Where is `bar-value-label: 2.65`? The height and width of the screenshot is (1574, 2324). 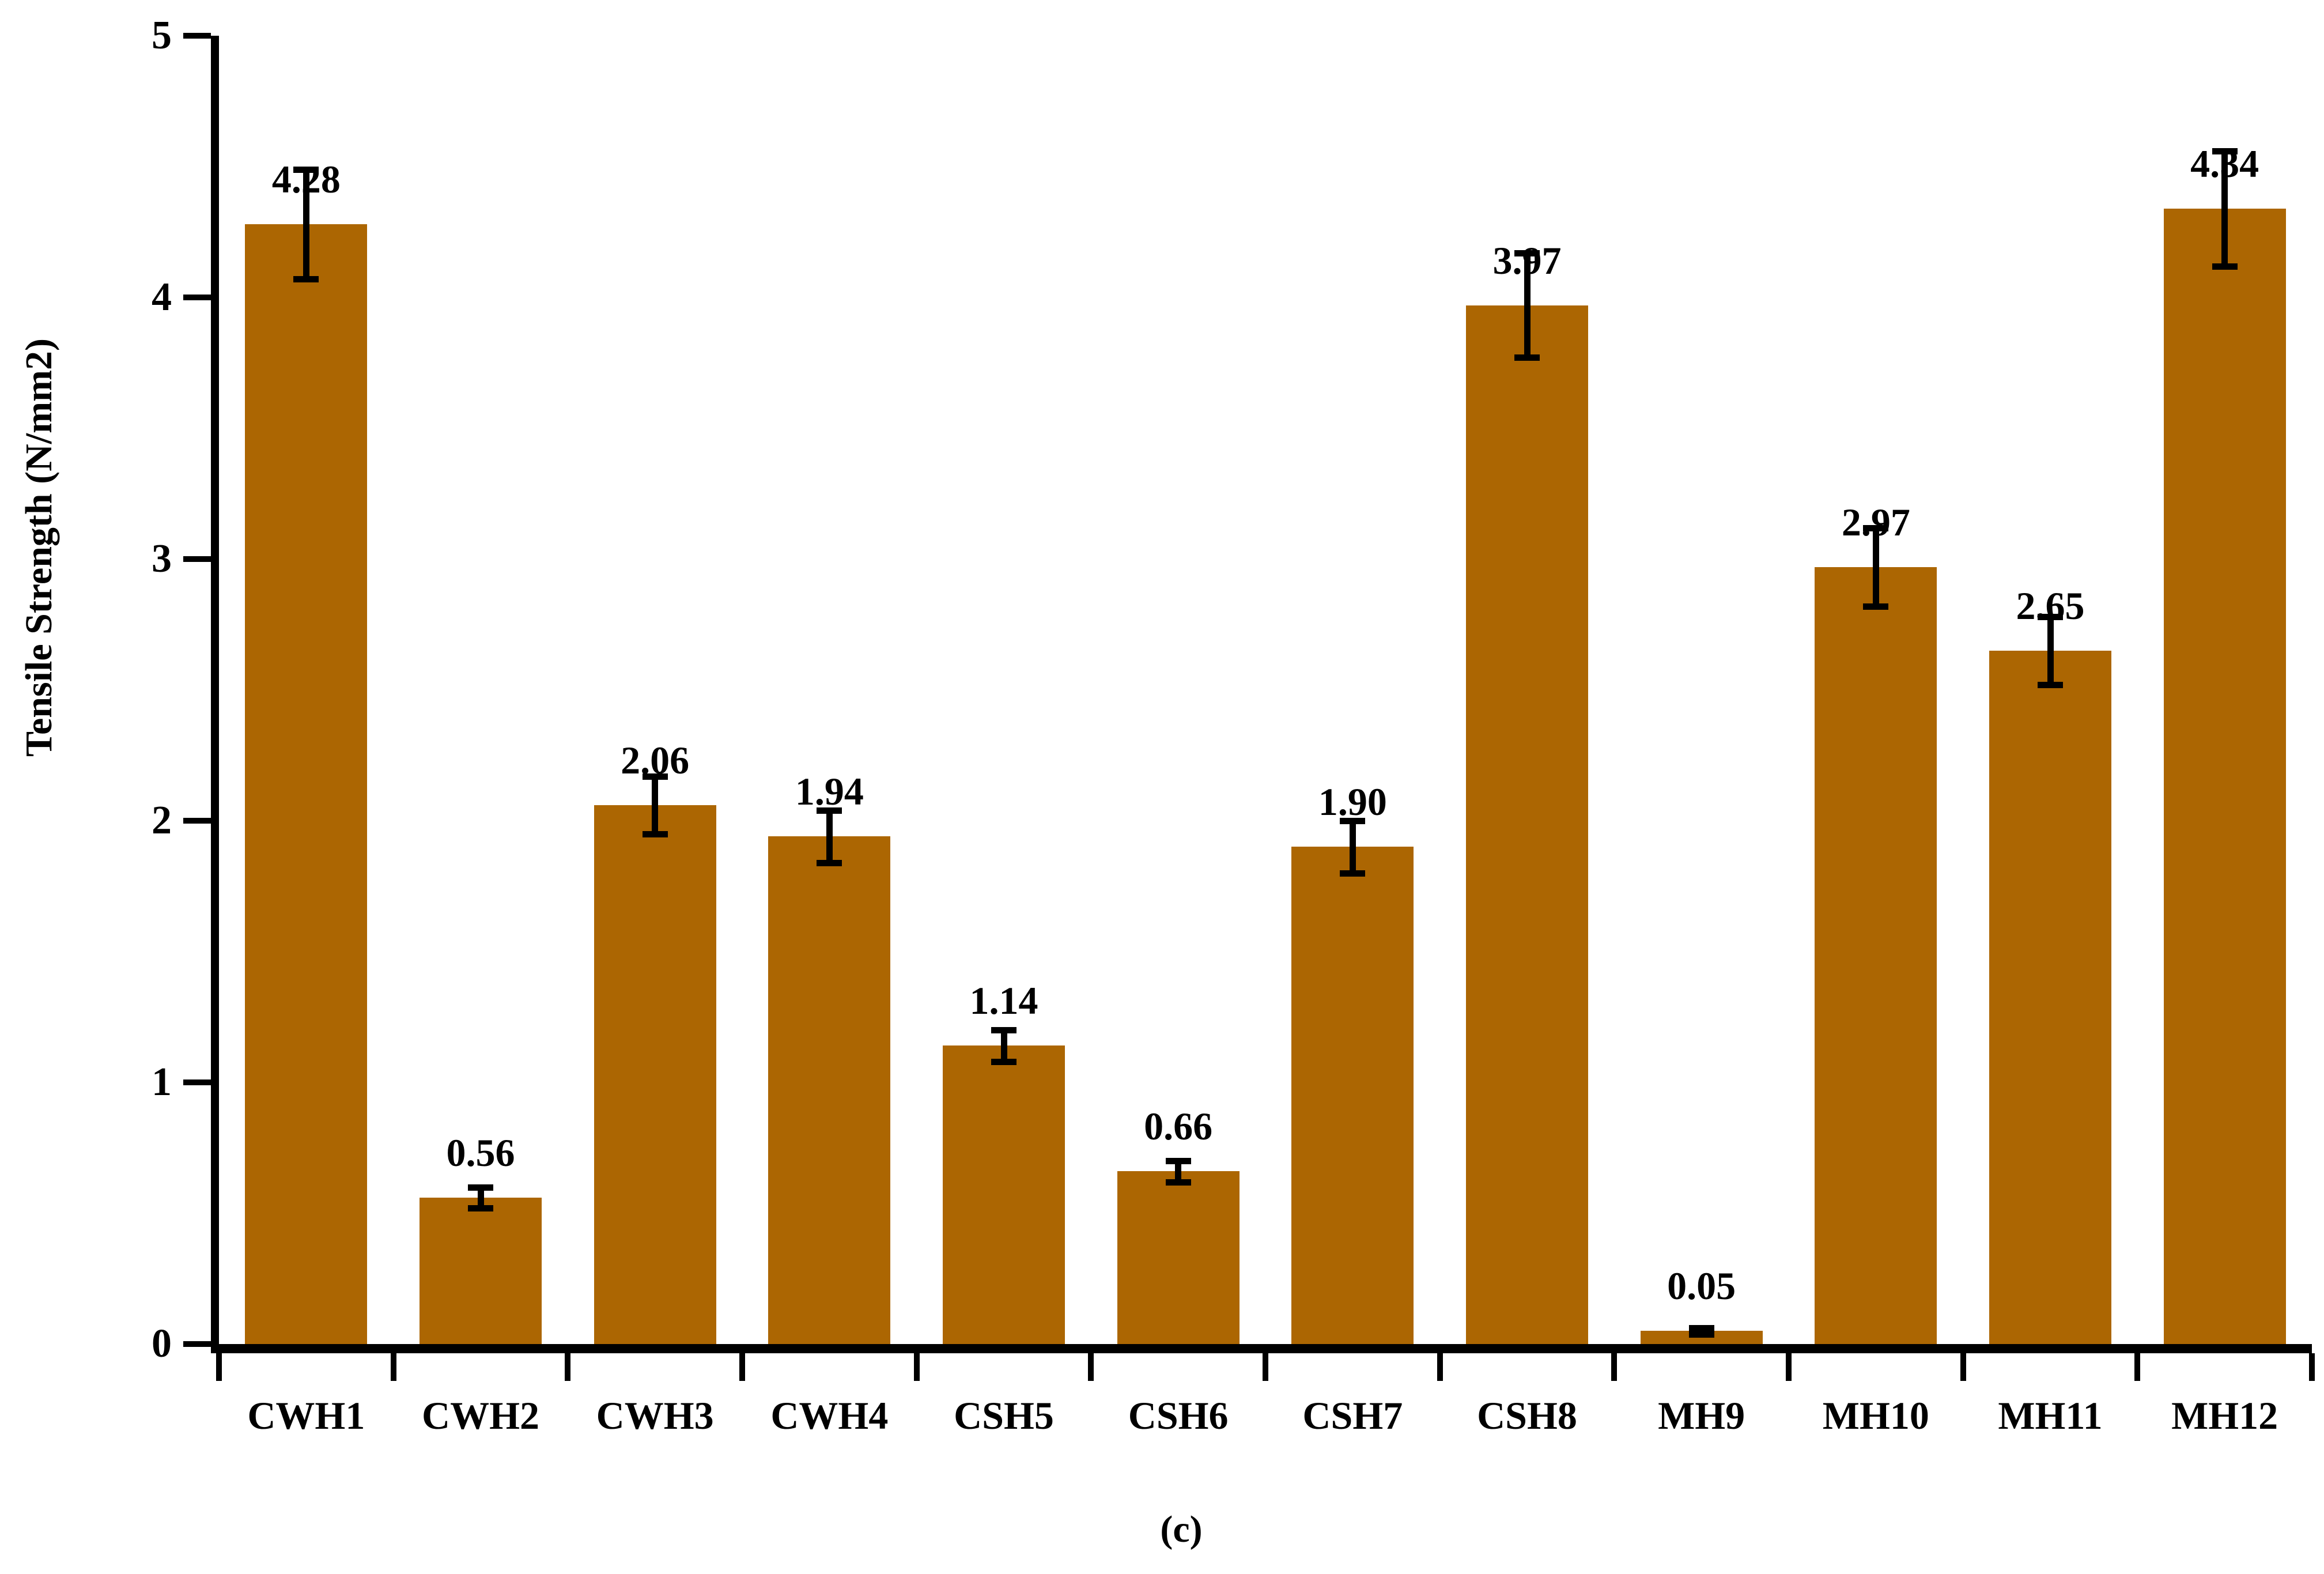
bar-value-label: 2.65 is located at coordinates (2050, 605).